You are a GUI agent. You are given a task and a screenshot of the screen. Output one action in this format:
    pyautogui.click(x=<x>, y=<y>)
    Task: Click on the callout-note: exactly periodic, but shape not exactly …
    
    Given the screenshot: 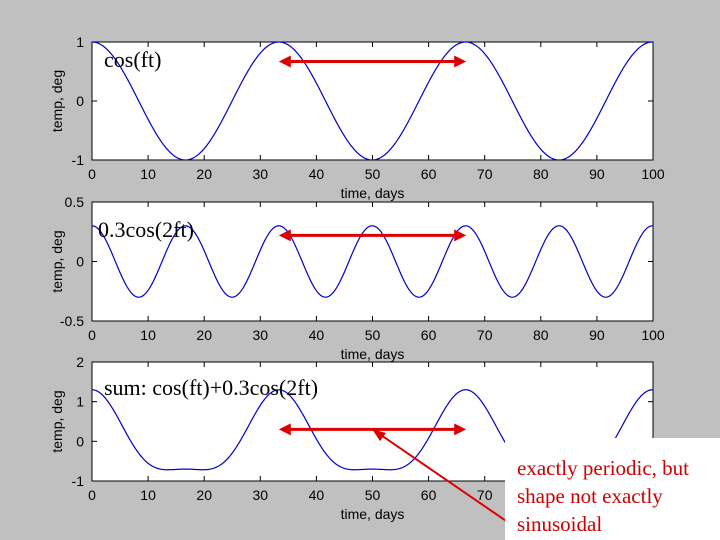 What is the action you would take?
    pyautogui.click(x=612, y=489)
    